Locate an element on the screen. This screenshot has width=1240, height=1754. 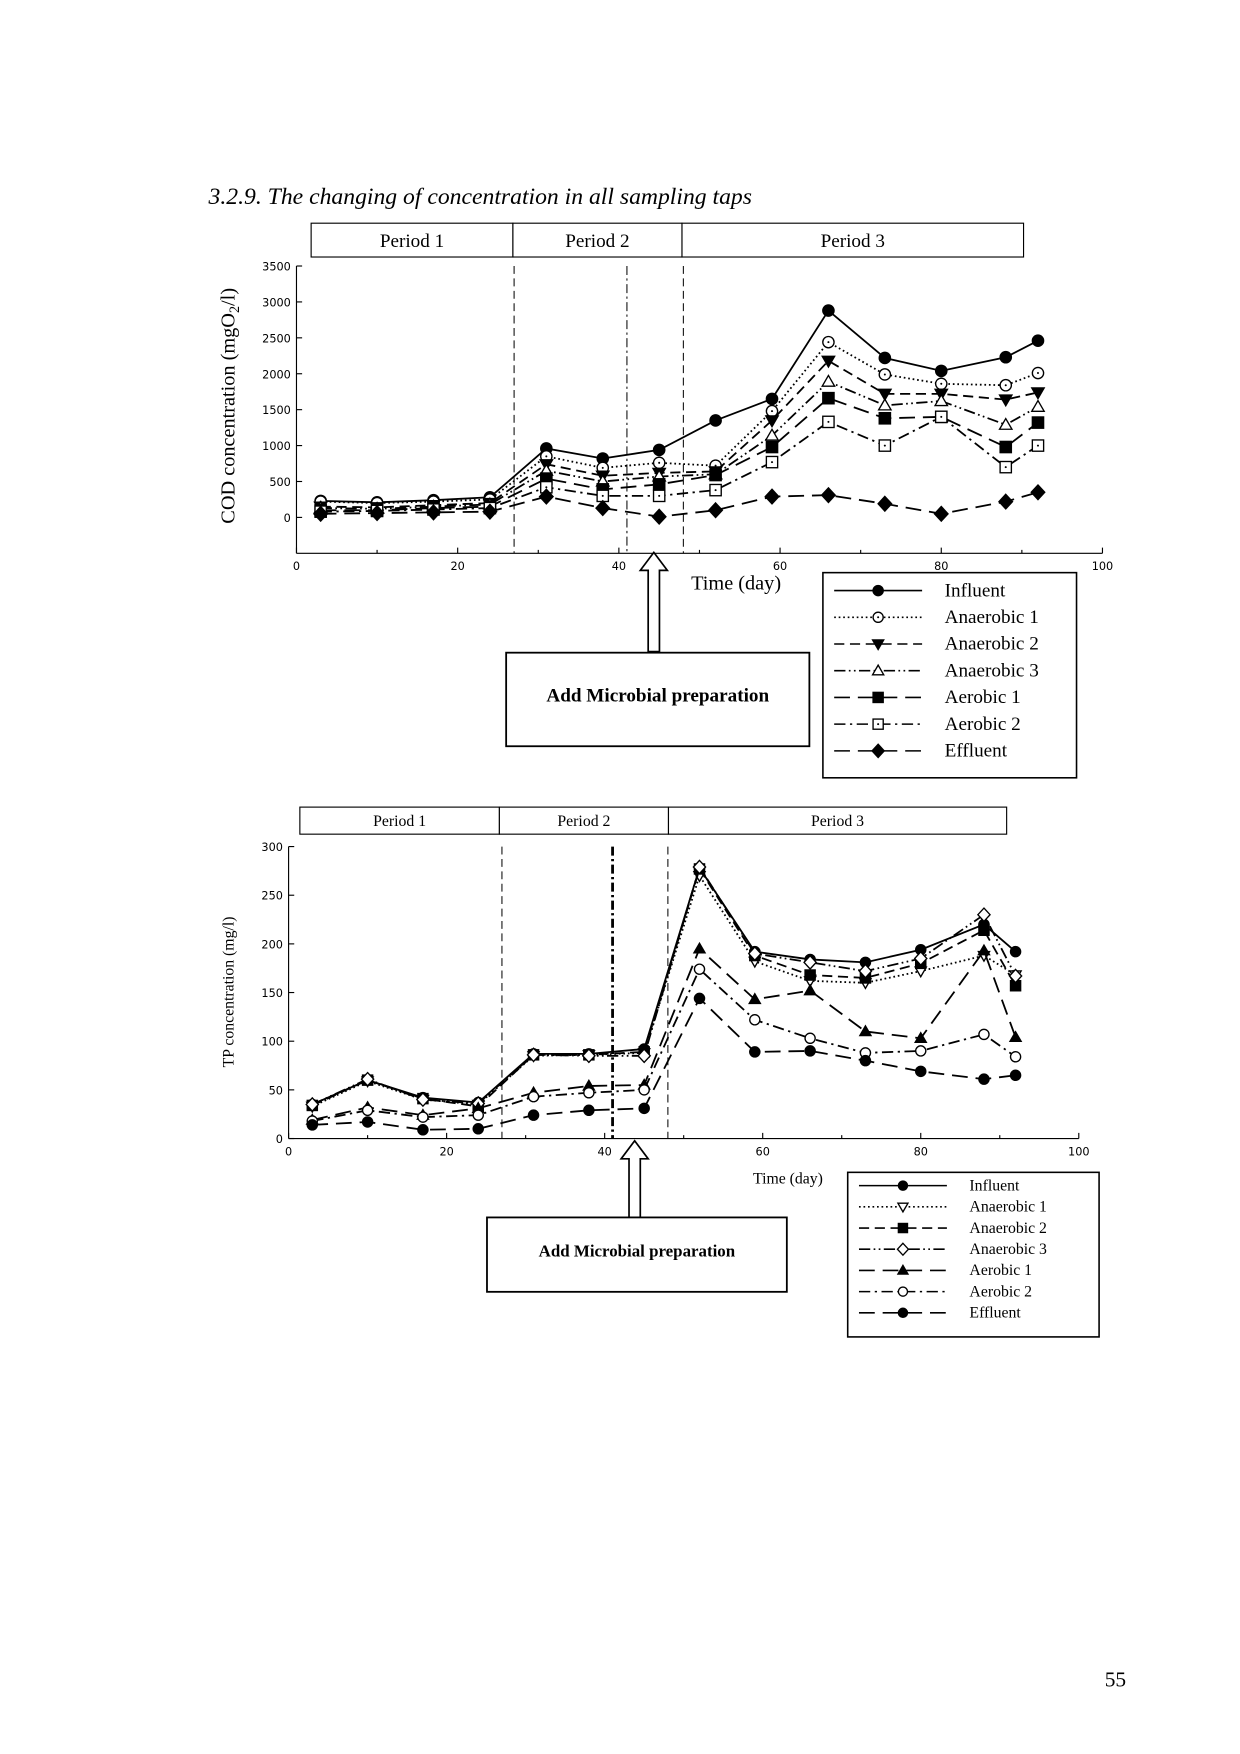
x-tick-label: 0 is located at coordinates (296, 566).